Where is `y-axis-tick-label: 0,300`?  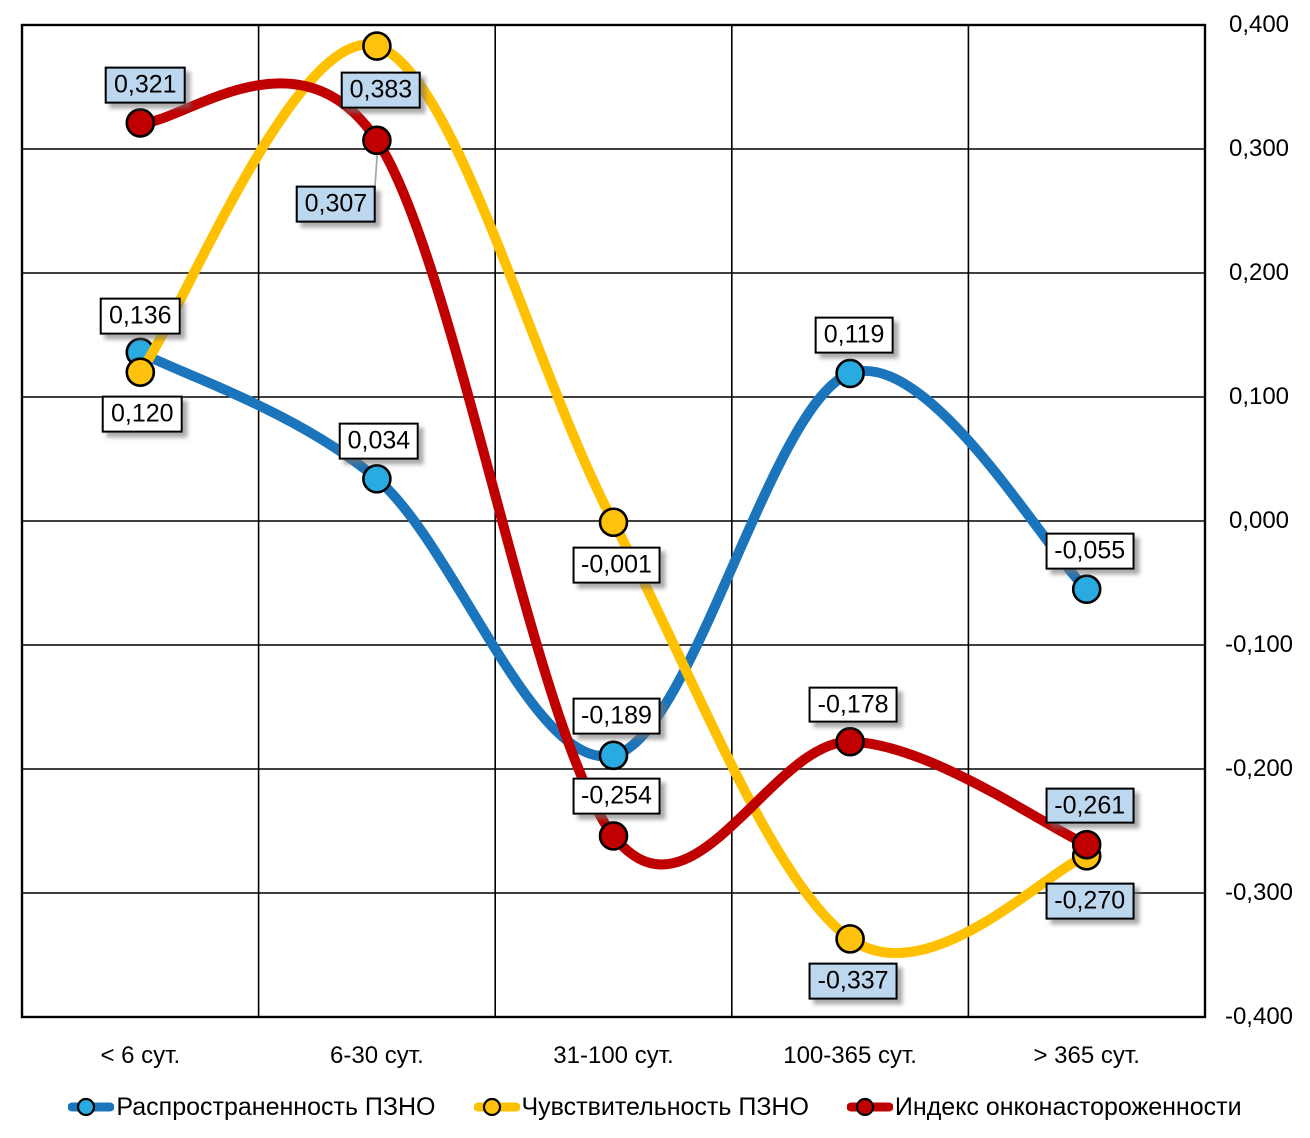
y-axis-tick-label: 0,300 is located at coordinates (1259, 148).